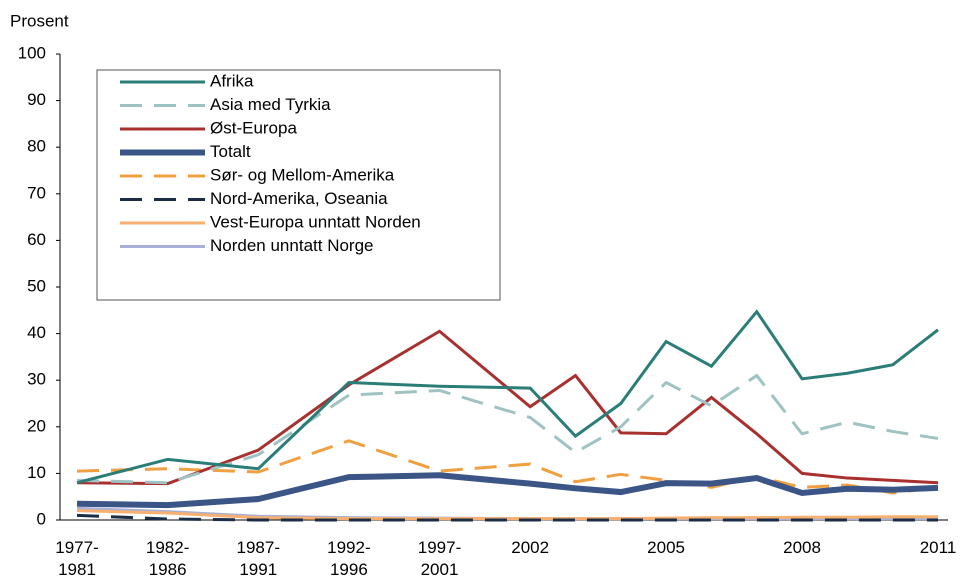 Image resolution: width=965 pixels, height=579 pixels. Describe the element at coordinates (292, 245) in the screenshot. I see `legend-label: Norden unntatt Norge` at that location.